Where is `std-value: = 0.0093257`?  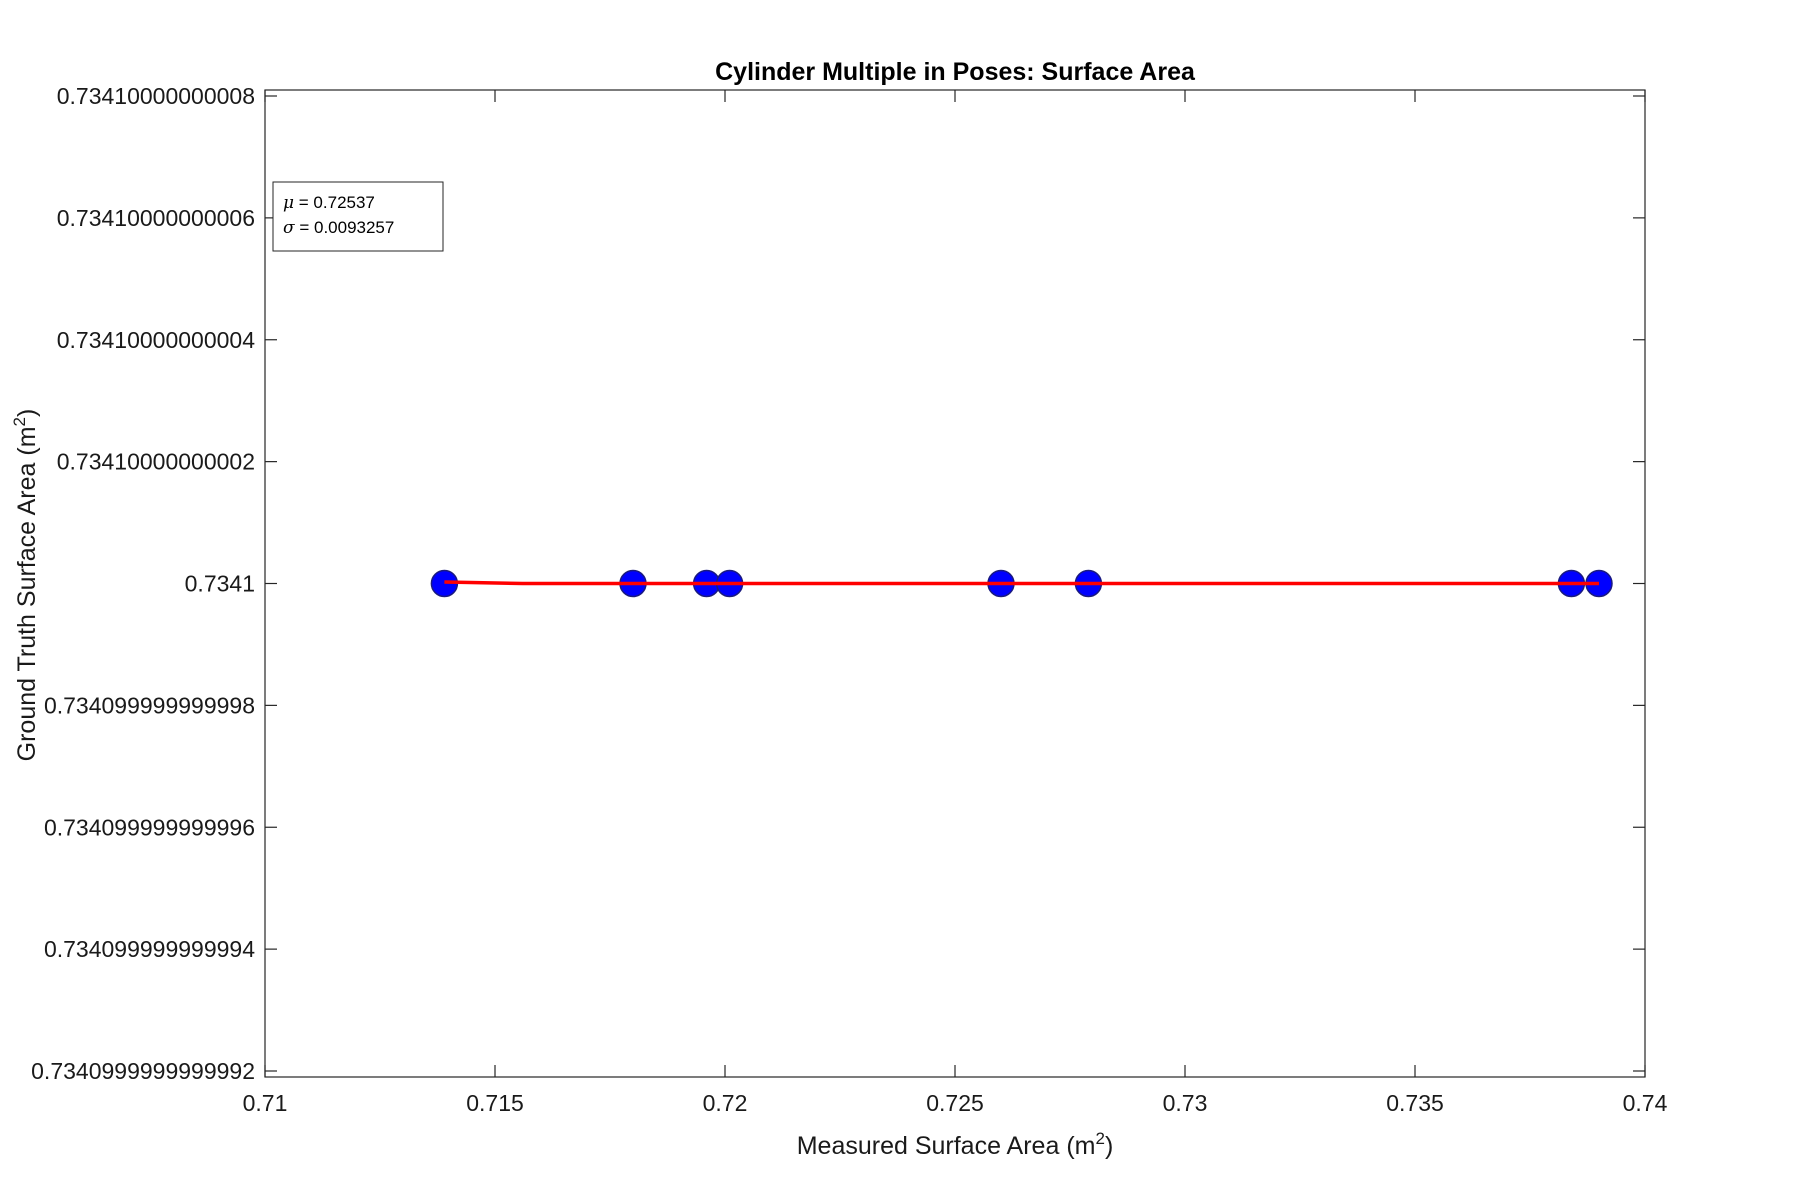 std-value: = 0.0093257 is located at coordinates (345, 227).